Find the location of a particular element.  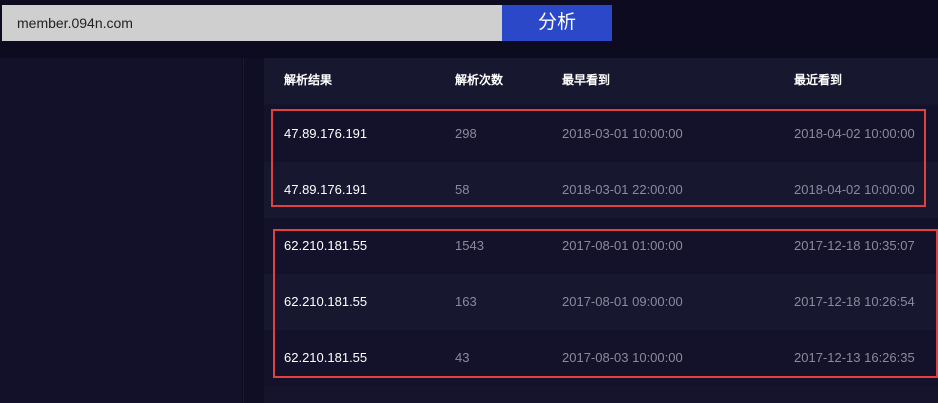

header-count: 解析次数 is located at coordinates (479, 80).